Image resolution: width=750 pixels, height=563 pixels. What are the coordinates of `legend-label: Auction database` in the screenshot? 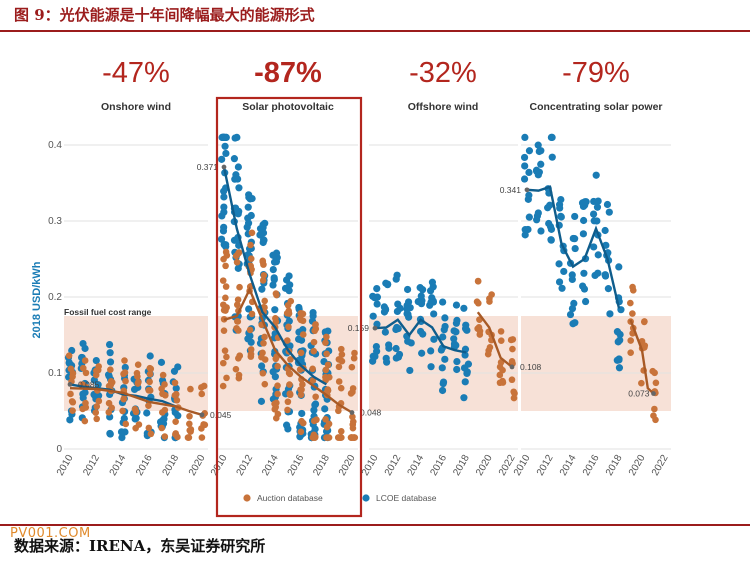 It's located at (290, 498).